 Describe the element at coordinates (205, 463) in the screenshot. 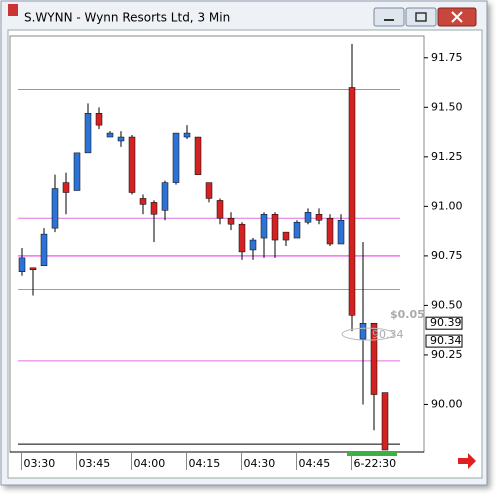

I see `x-tick-label: 04:15` at that location.